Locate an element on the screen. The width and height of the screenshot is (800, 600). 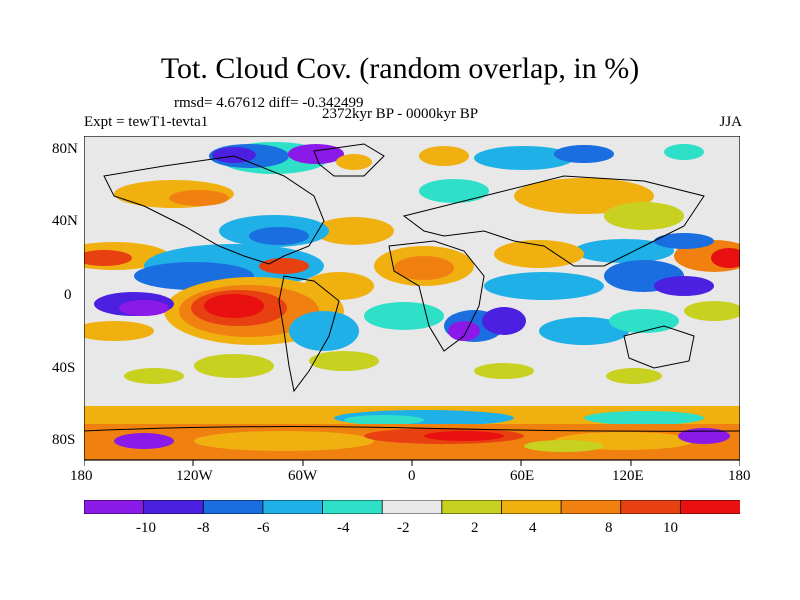
lon-label-60e: 60E is located at coordinates (522, 476).